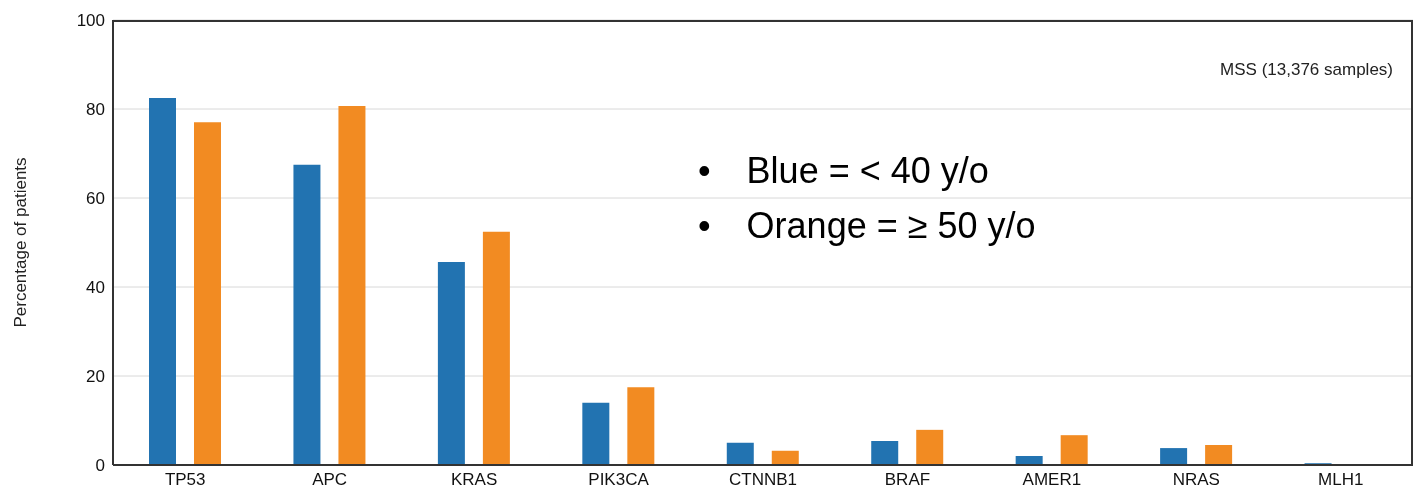  I want to click on y-tick-label: 80, so click(95, 110).